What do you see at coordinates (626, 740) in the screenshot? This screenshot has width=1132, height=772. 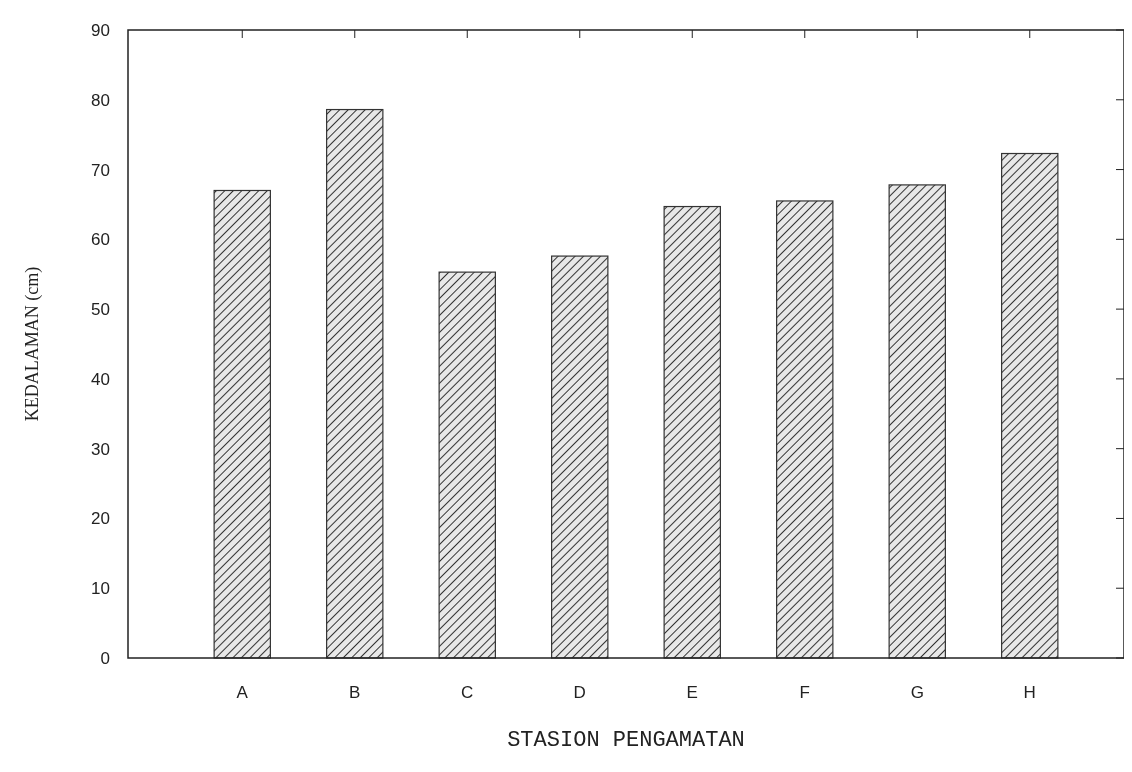 I see `x-axis-title: STASION PENGAMATAN` at bounding box center [626, 740].